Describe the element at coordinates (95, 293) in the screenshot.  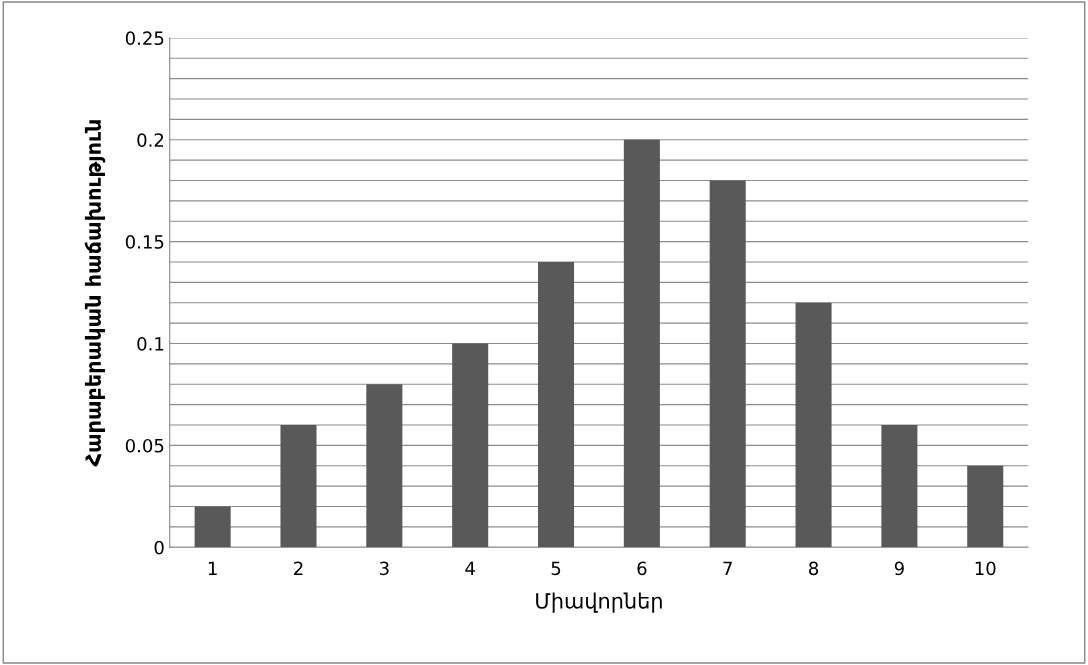
I see `y-axis-title: Հարաբերական հաճախություն` at that location.